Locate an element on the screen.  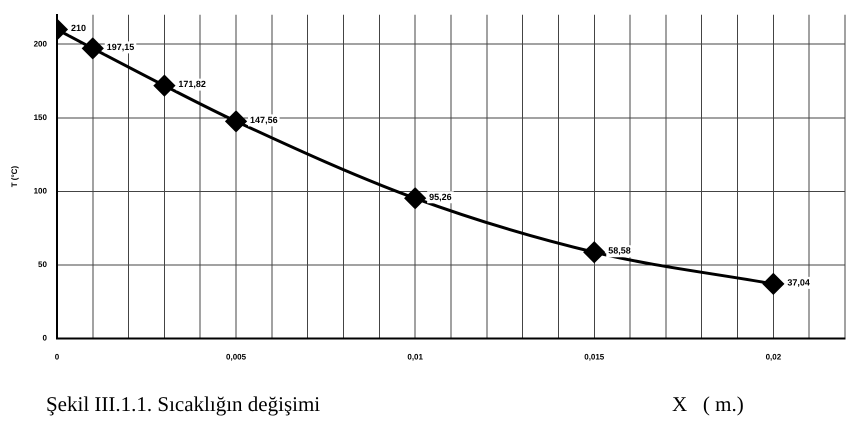
data-label: 197,15 is located at coordinates (120, 47).